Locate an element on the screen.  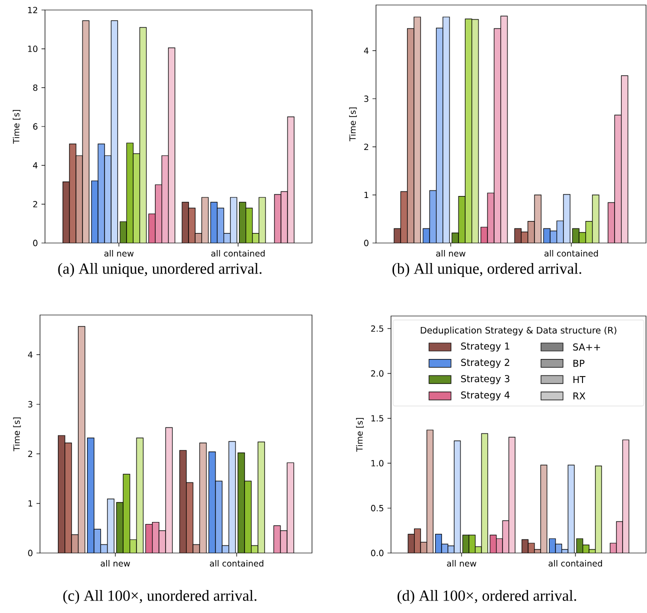
annotation: SA++ is located at coordinates (586, 347).